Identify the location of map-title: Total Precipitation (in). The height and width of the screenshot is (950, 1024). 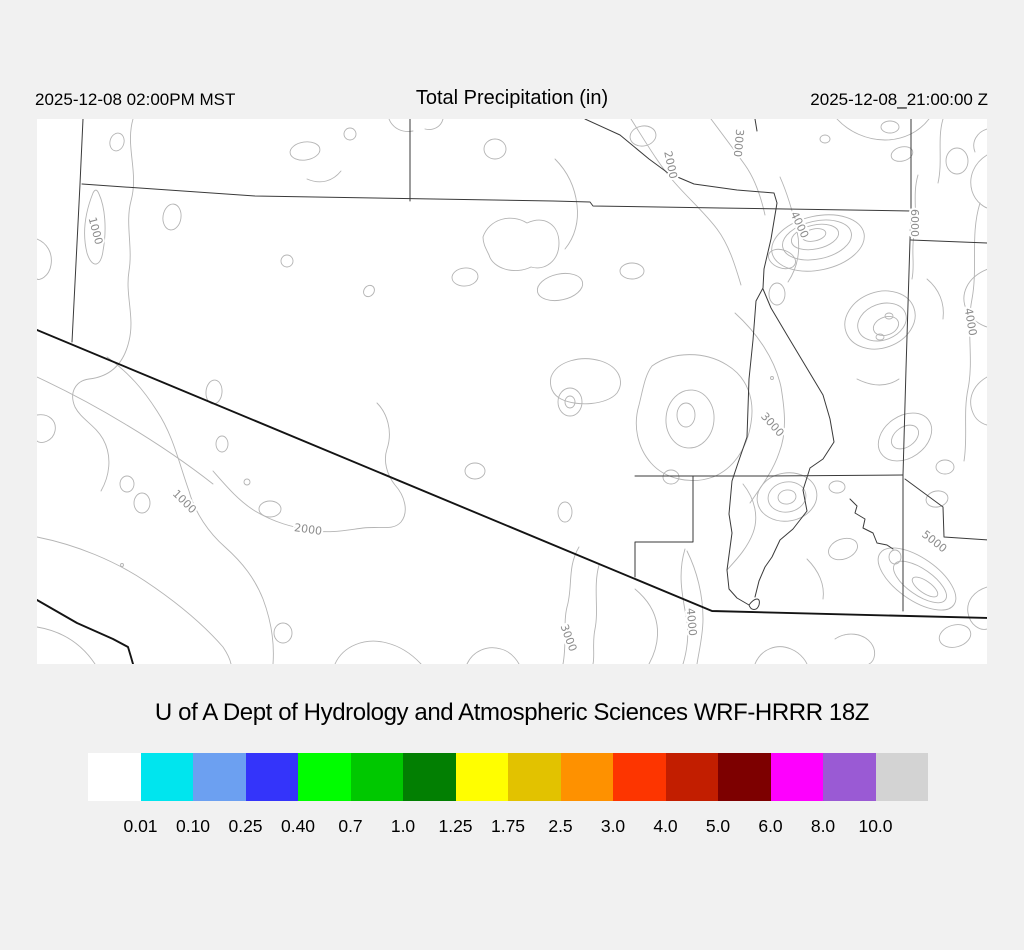
(512, 98).